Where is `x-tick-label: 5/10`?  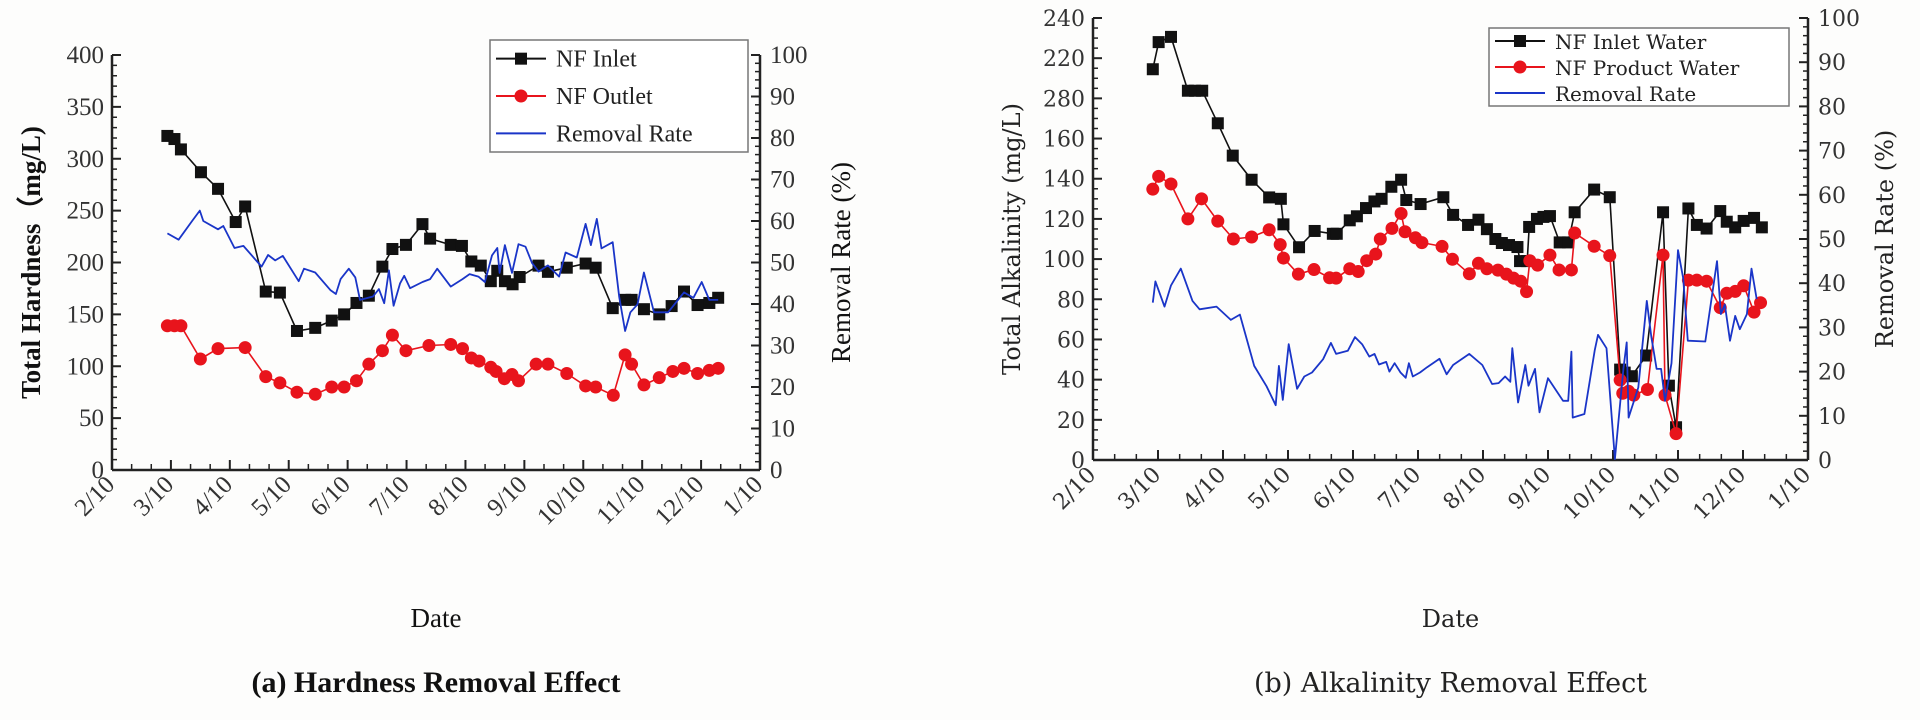 x-tick-label: 5/10 is located at coordinates (271, 496).